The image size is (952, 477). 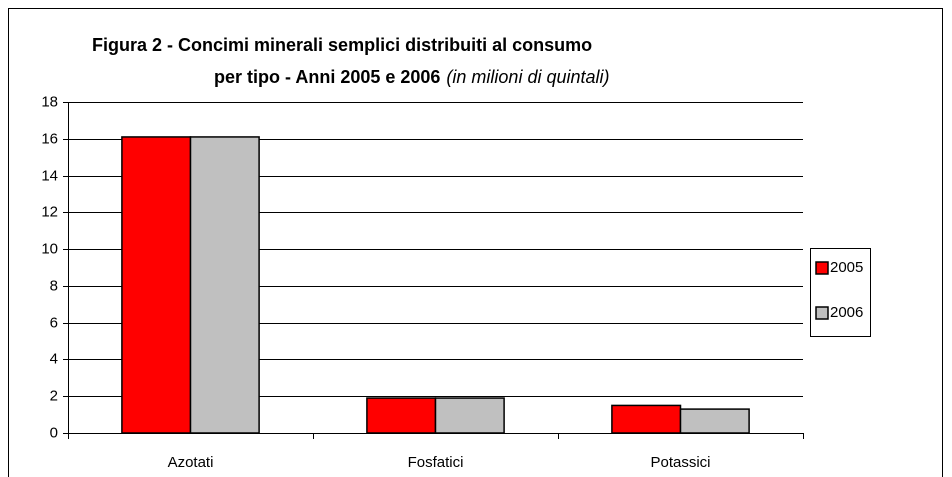 I want to click on legend-label: 2005, so click(x=846, y=267).